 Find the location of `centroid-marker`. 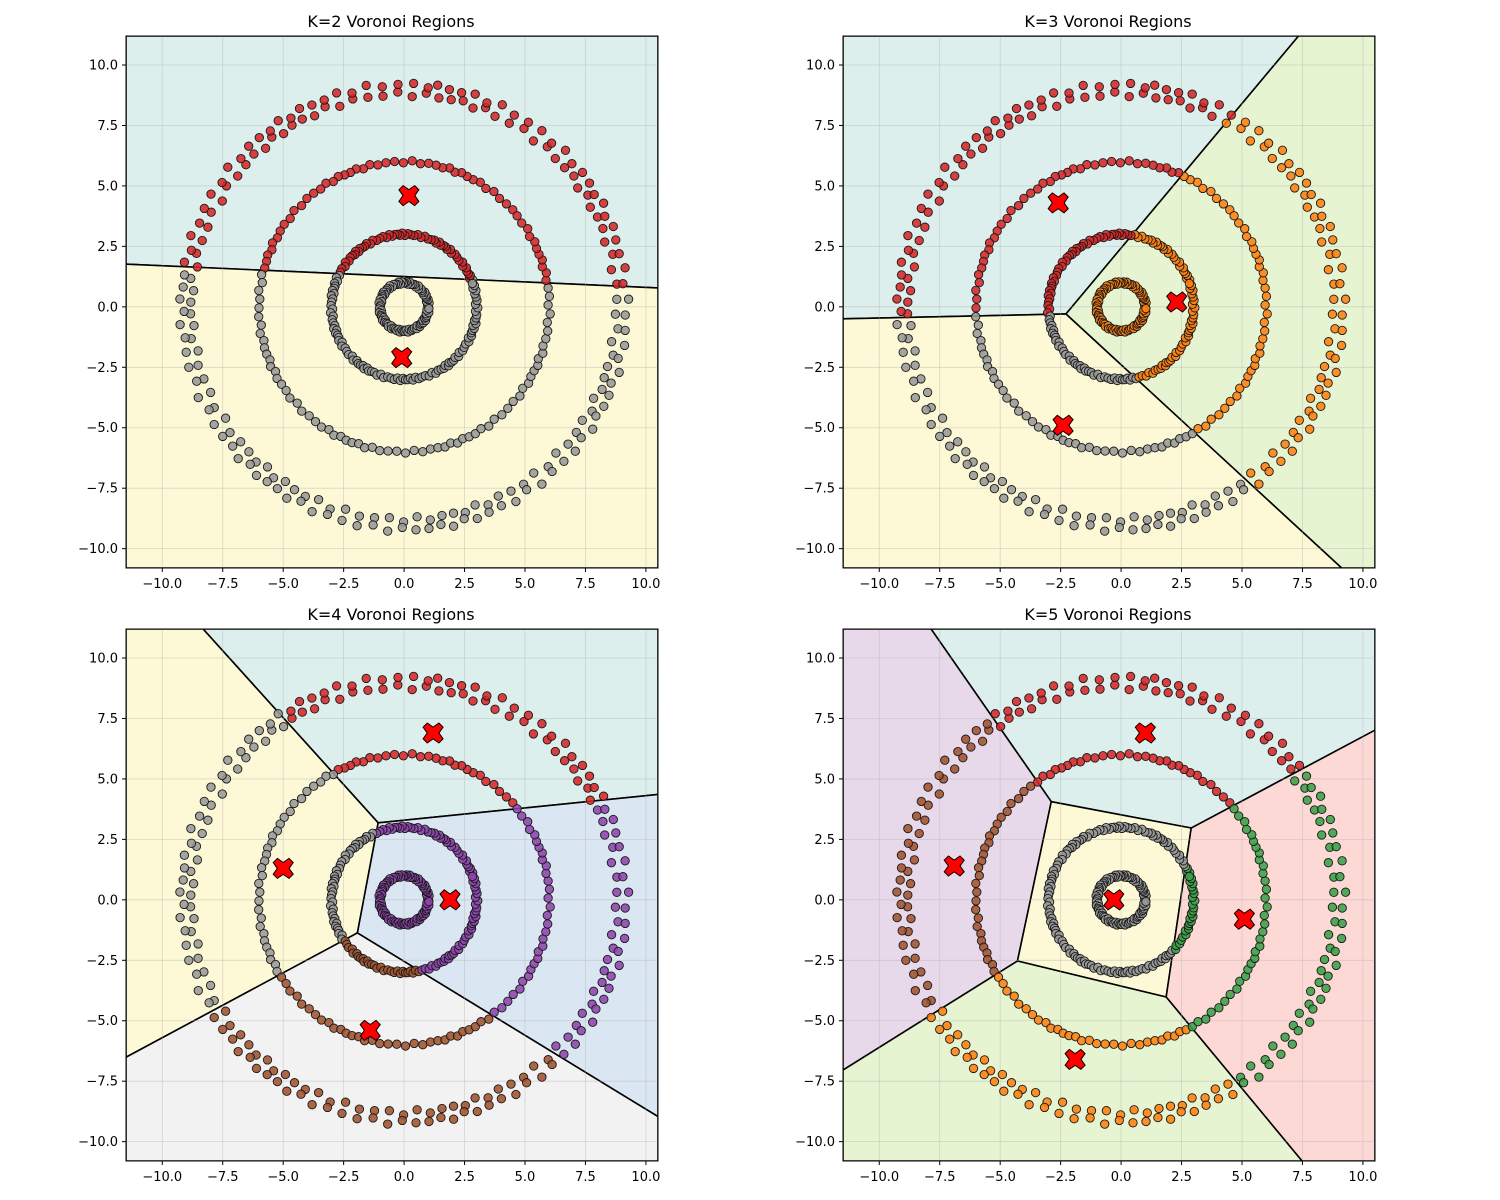

centroid-marker is located at coordinates (433, 733).